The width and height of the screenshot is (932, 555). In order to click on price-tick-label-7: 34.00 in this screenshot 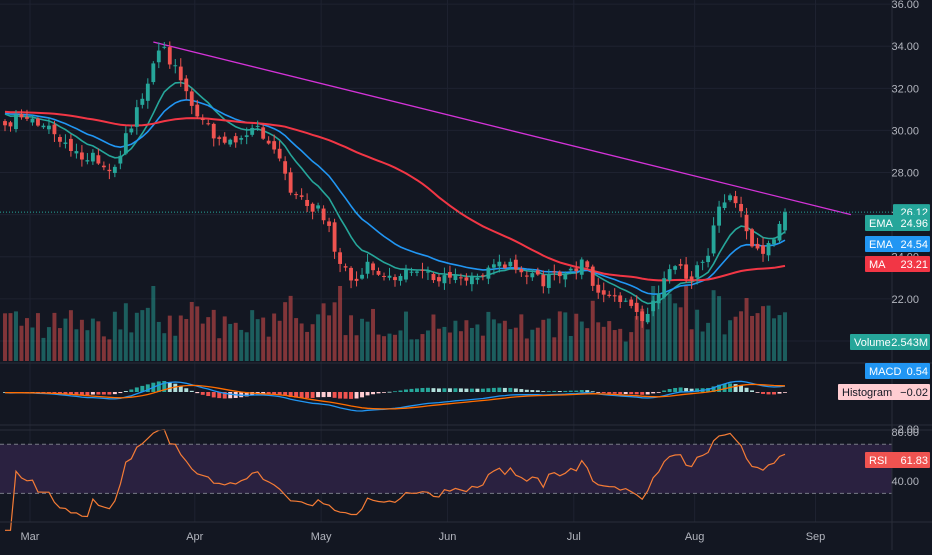, I will do `click(905, 47)`.